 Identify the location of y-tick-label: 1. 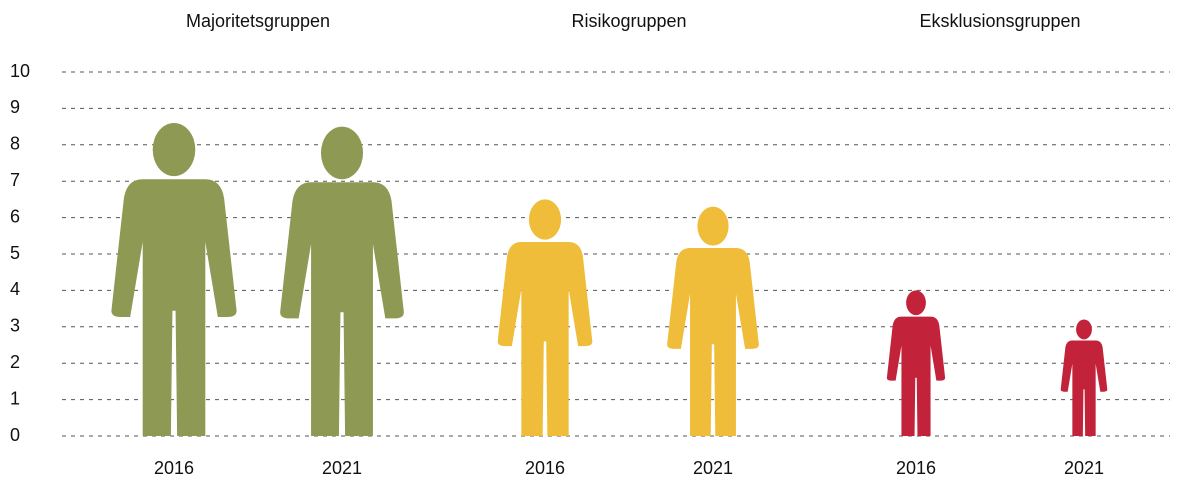
(15, 398).